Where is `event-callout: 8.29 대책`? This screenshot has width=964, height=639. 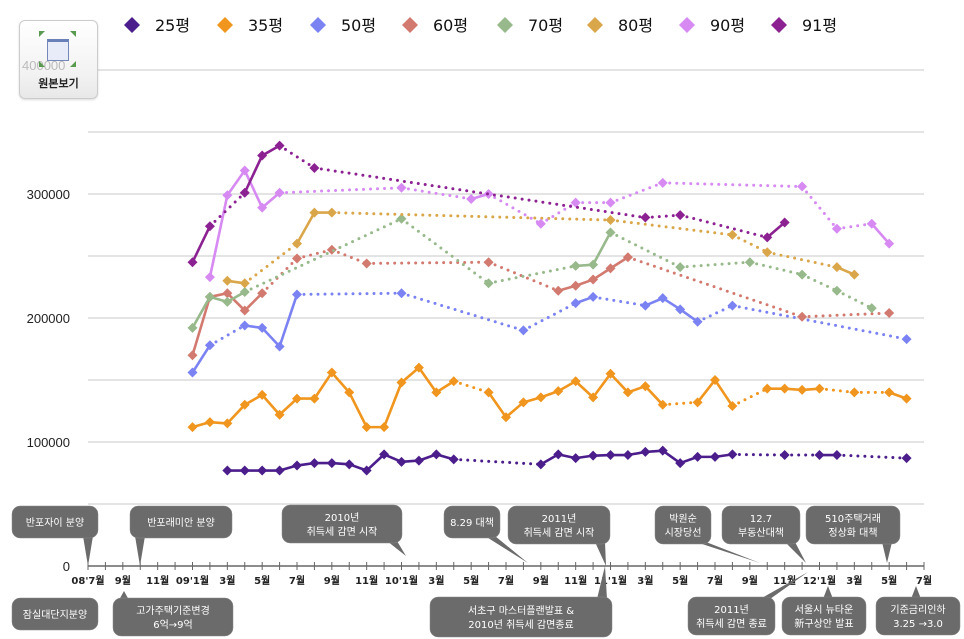 event-callout: 8.29 대책 is located at coordinates (485, 534).